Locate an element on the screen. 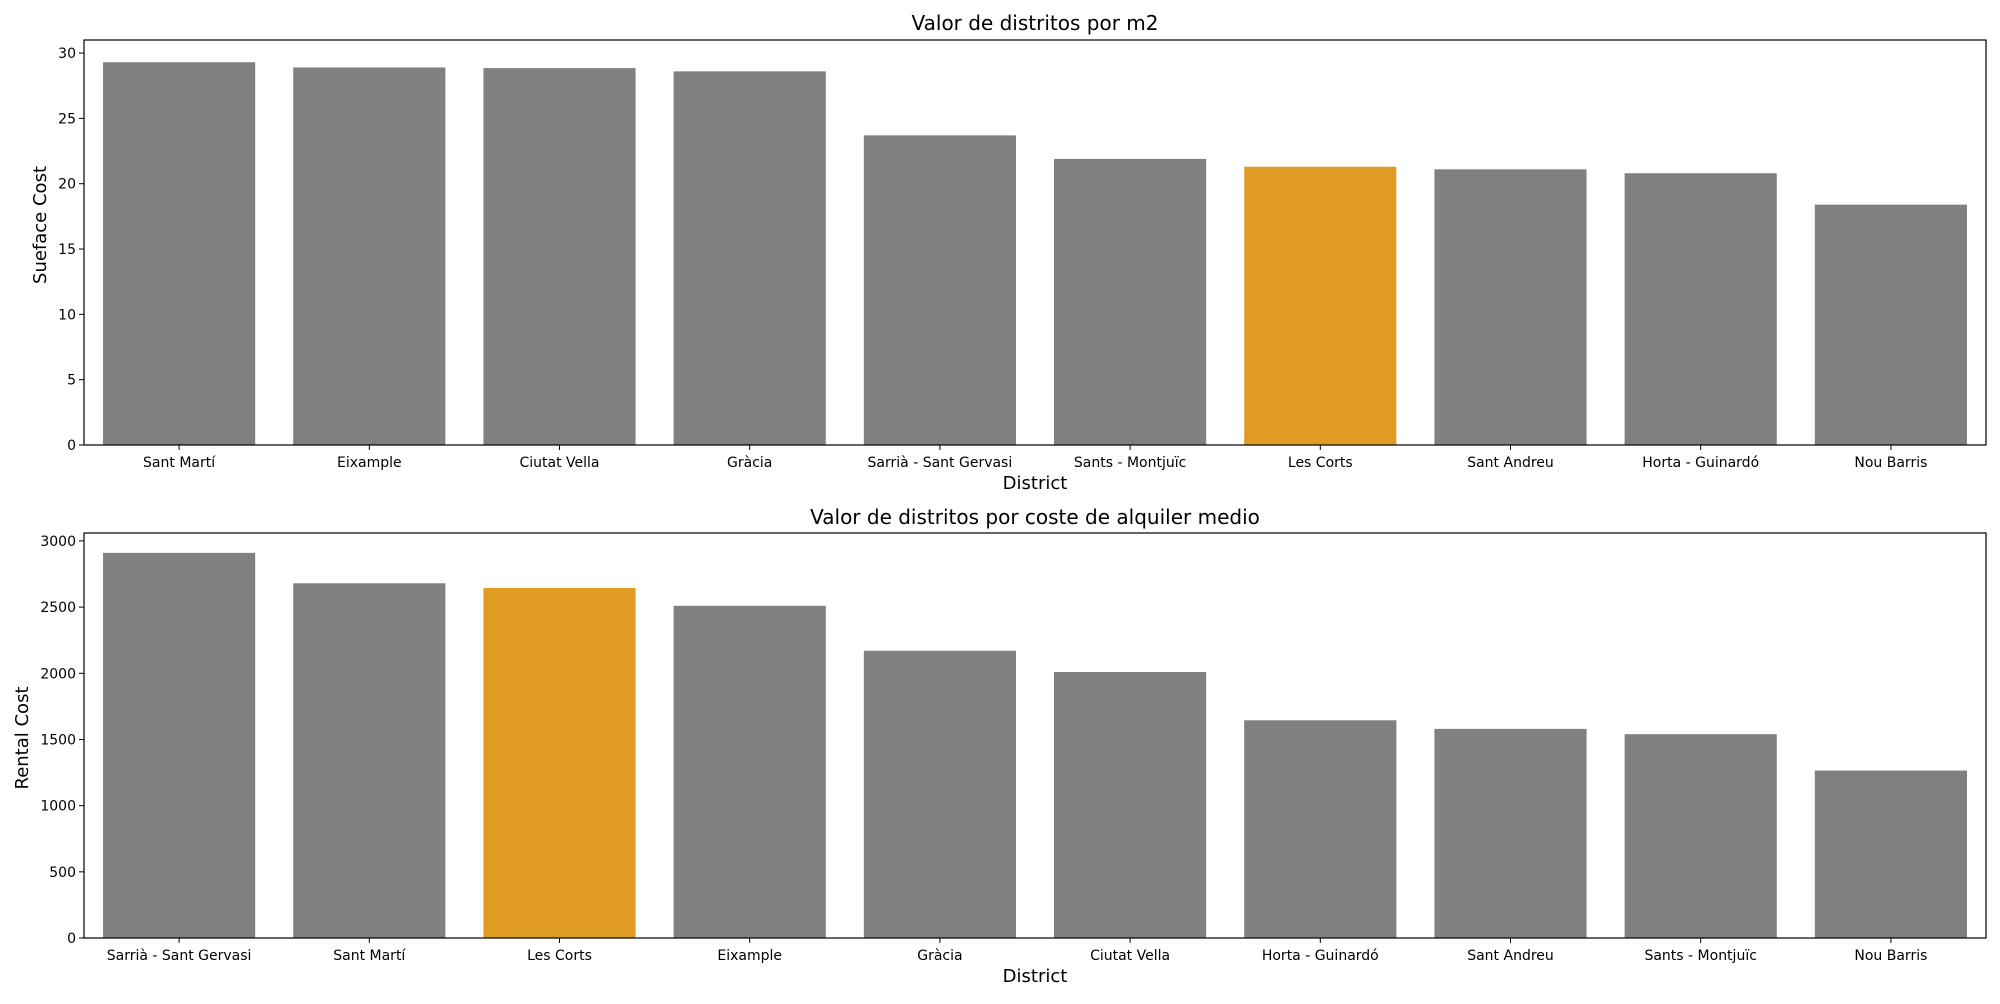 The height and width of the screenshot is (1004, 2000). y-tick-label: 15 is located at coordinates (67, 250).